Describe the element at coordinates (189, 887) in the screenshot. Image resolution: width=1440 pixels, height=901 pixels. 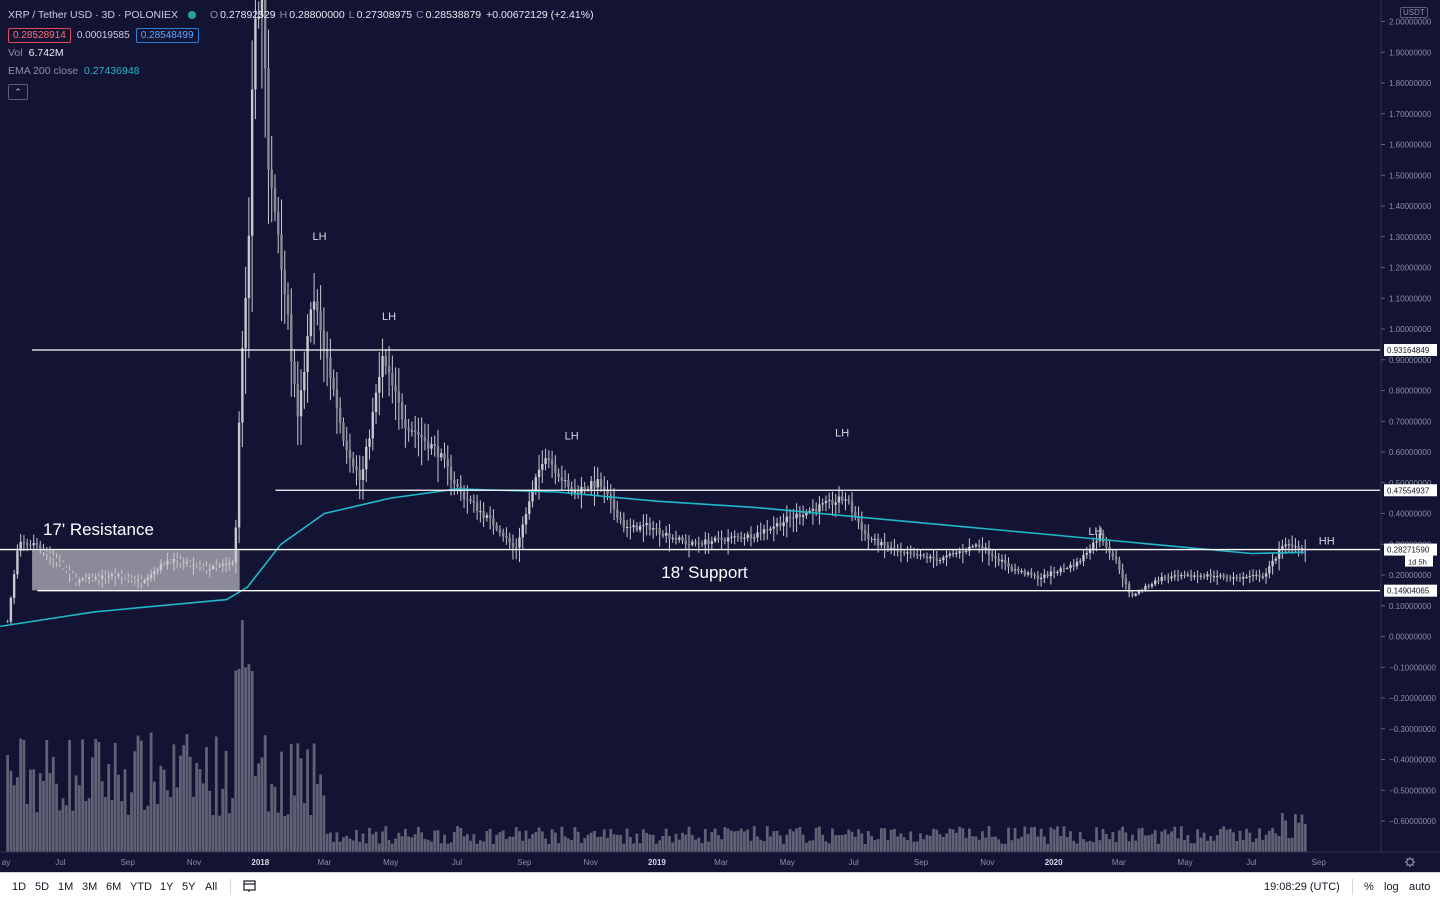
I see `timeframe-5y: 5Y` at that location.